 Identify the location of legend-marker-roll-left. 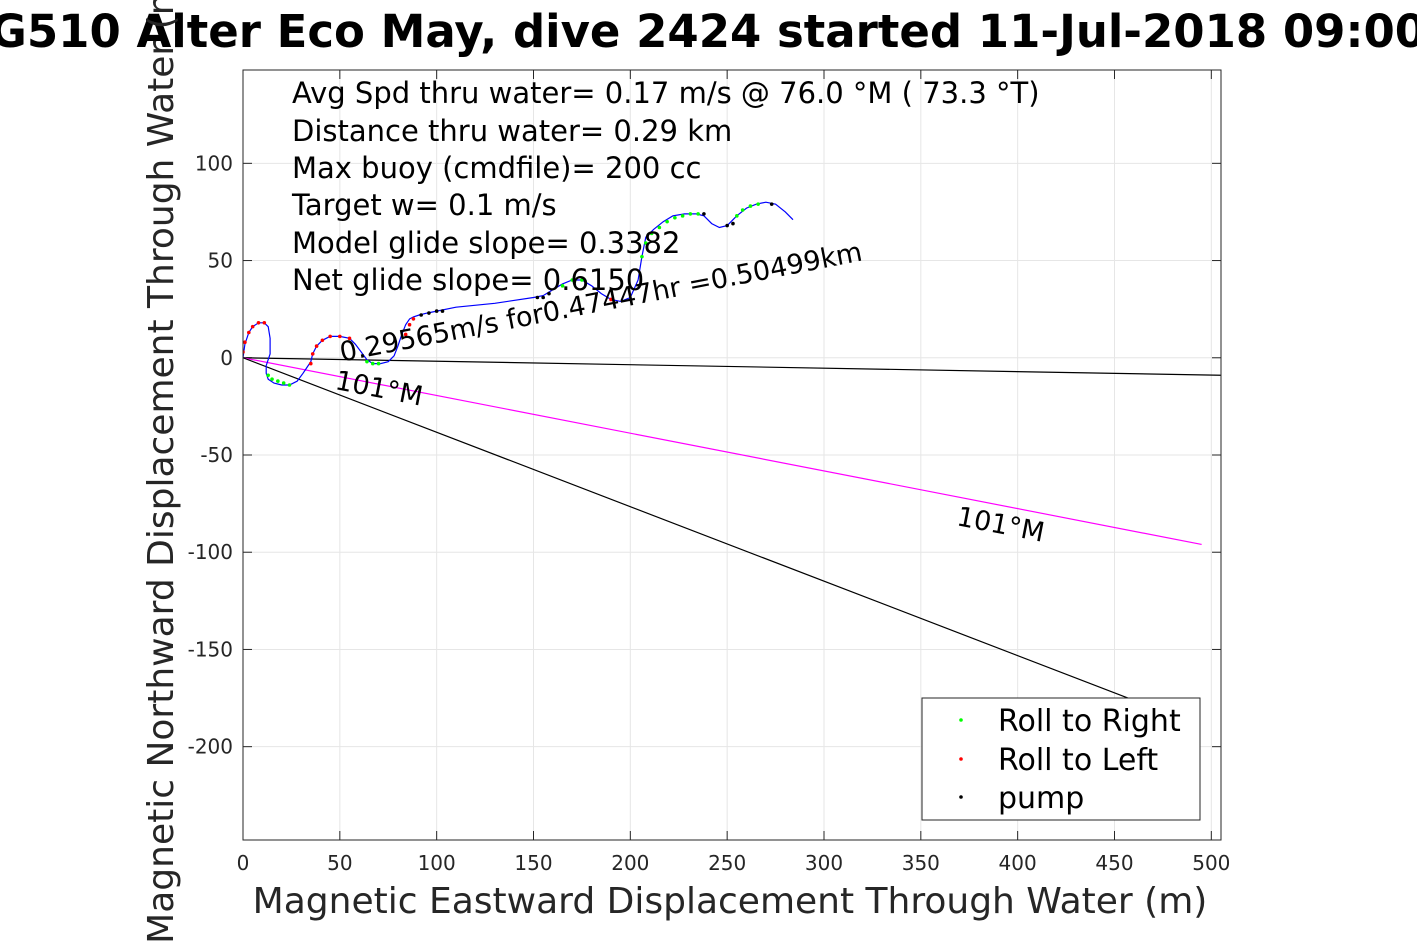
(961, 759).